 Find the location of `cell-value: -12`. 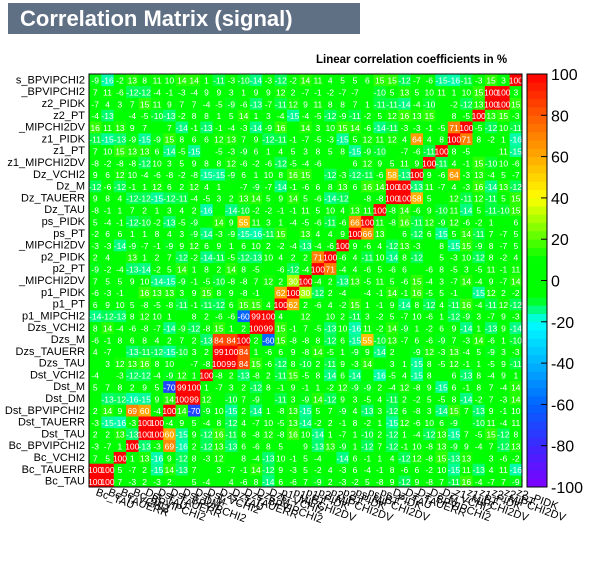

cell-value: -12 is located at coordinates (281, 364).